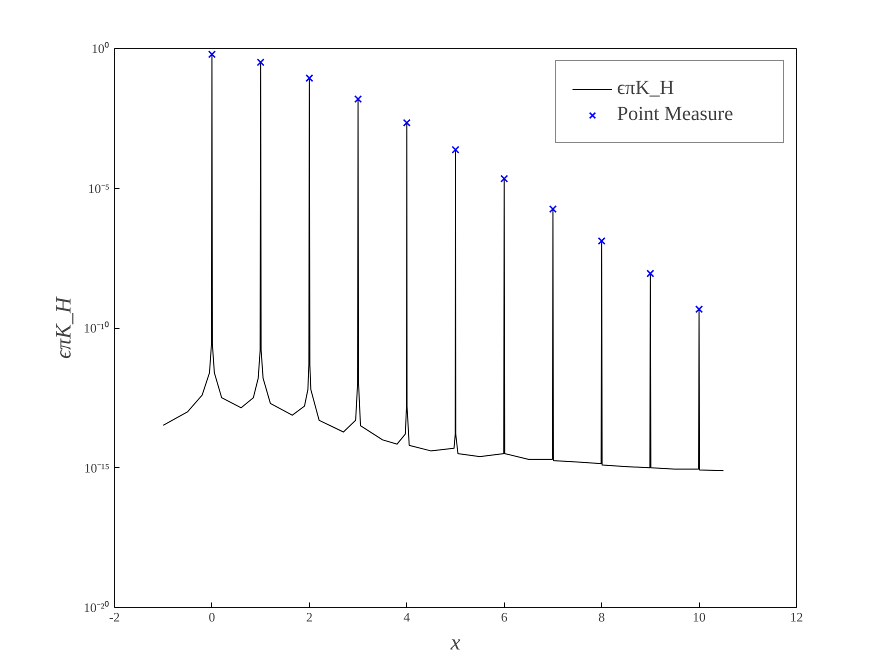 This screenshot has width=875, height=657. What do you see at coordinates (114, 617) in the screenshot?
I see `x-tick-label: -2` at bounding box center [114, 617].